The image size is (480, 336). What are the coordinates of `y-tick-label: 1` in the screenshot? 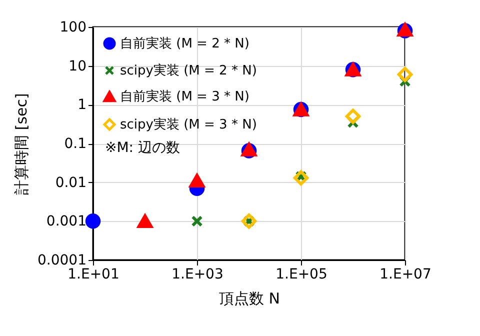 It's located at (82, 105).